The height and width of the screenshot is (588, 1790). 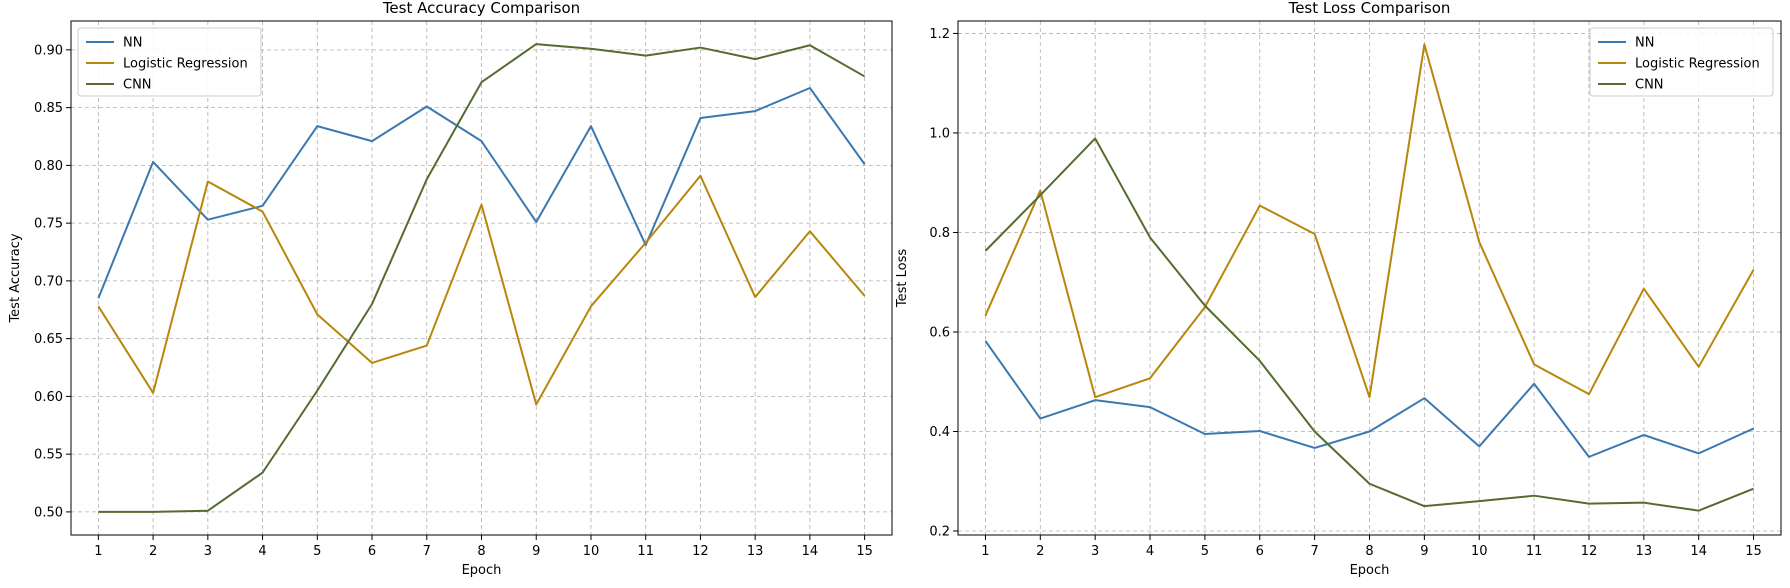 I want to click on chart-1-x-tick-label-2: 3, so click(x=1095, y=551).